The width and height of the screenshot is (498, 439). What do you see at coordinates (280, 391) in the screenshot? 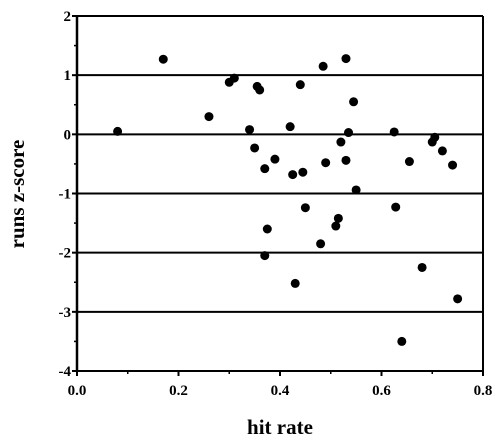
I see `x-tick-label: 0.4` at bounding box center [280, 391].